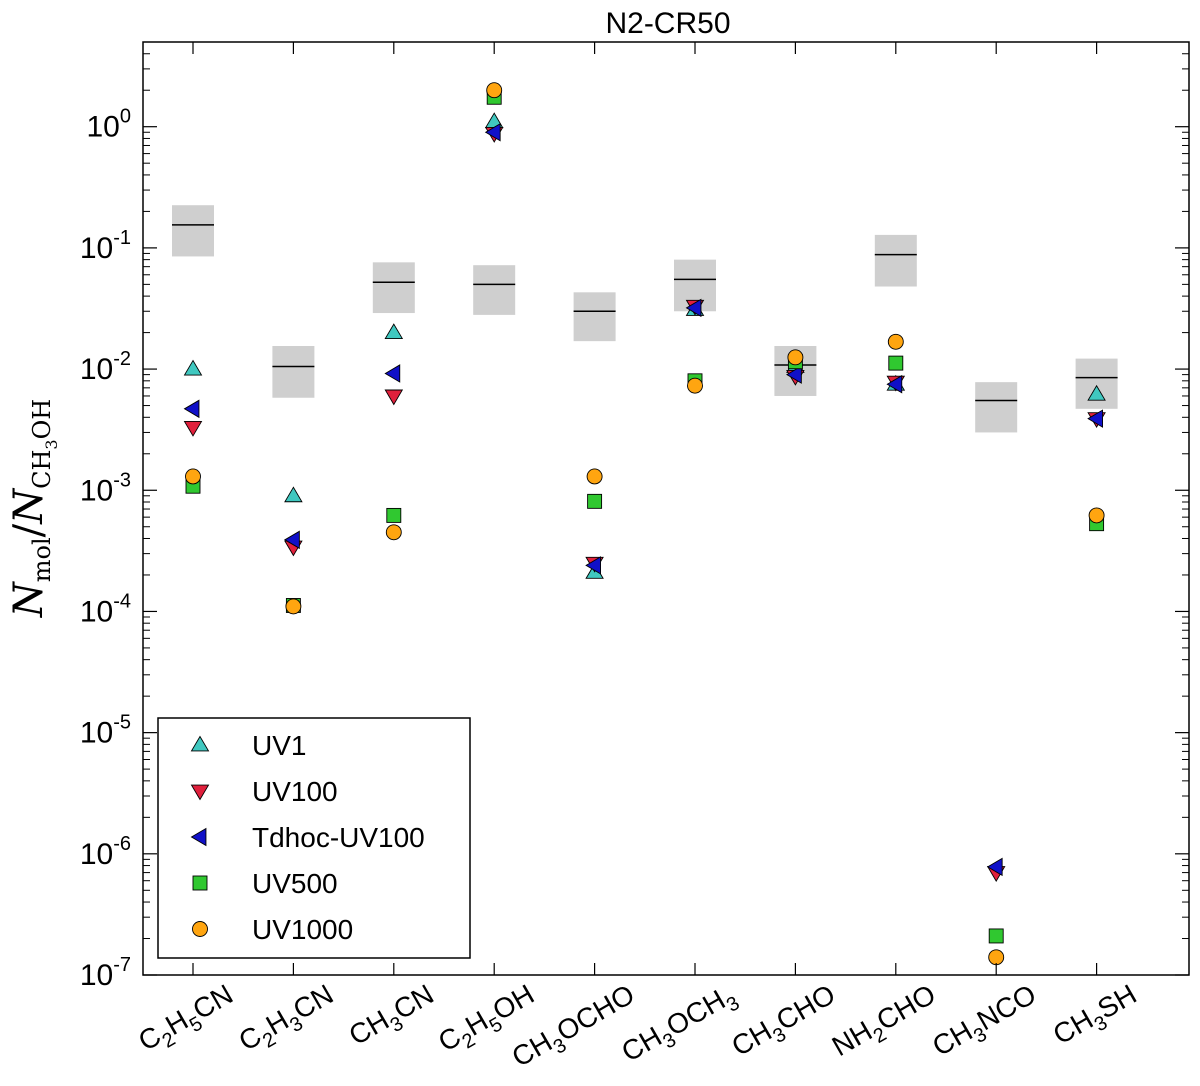  I want to click on y-axis-label: Nmol/NCH3OH, so click(33, 508).